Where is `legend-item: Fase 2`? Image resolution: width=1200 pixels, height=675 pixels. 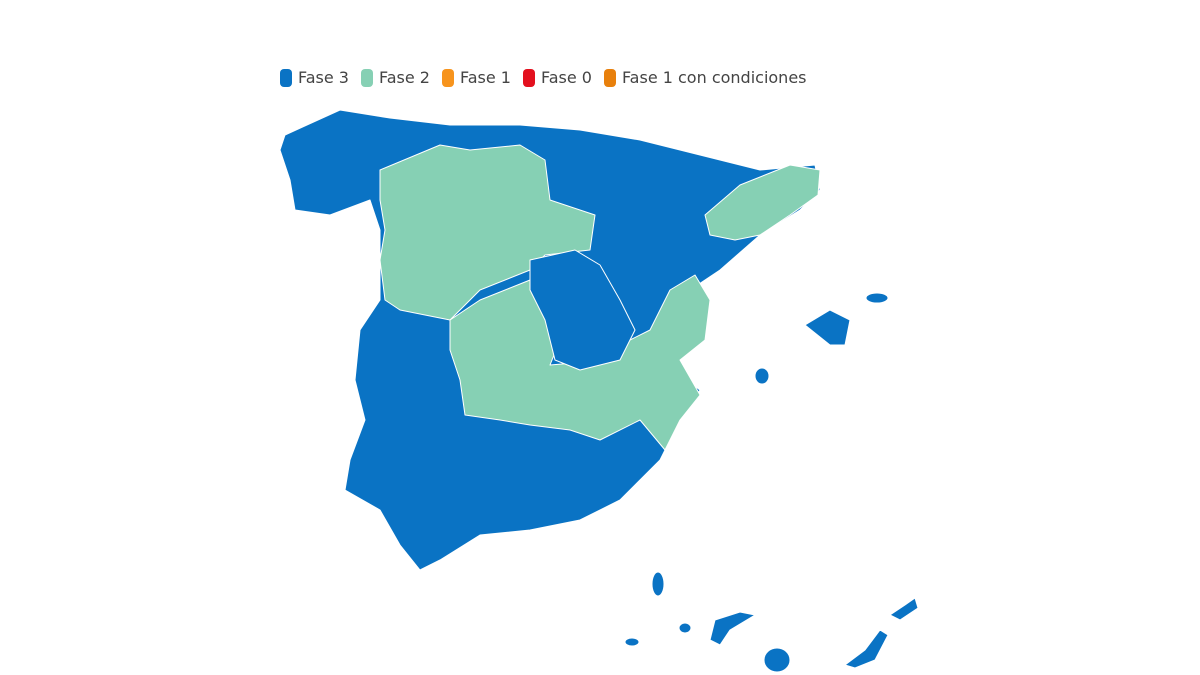
legend-item: Fase 2 is located at coordinates (395, 77).